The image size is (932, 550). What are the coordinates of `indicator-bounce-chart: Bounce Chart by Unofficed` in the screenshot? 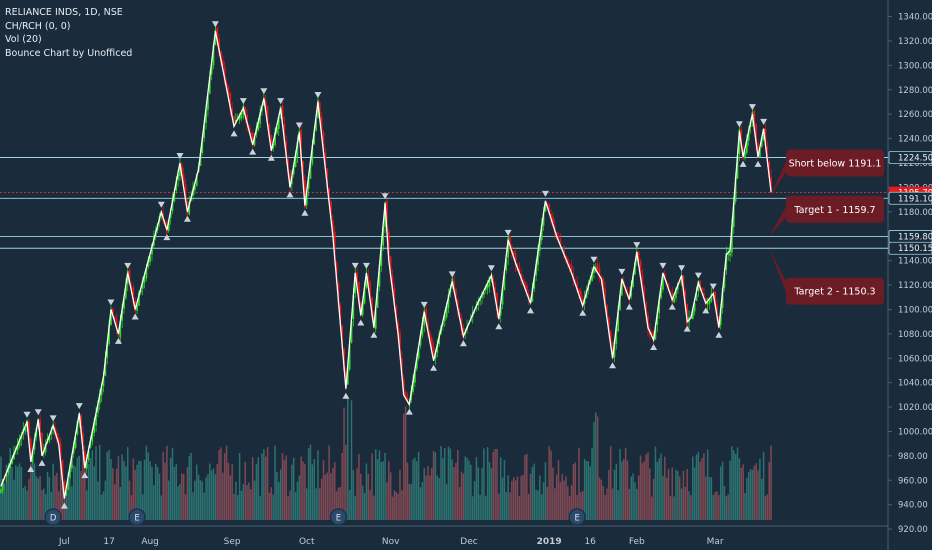 It's located at (69, 53).